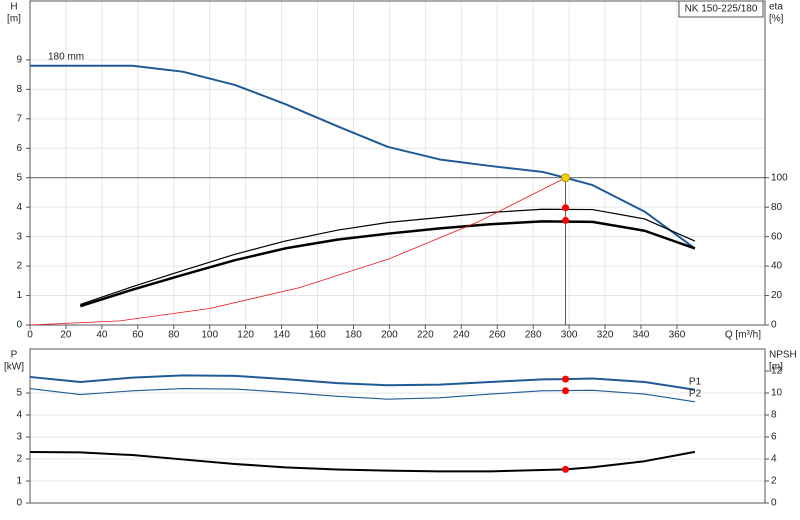 This screenshot has height=520, width=800. I want to click on curve-label: 180 mm, so click(66, 56).